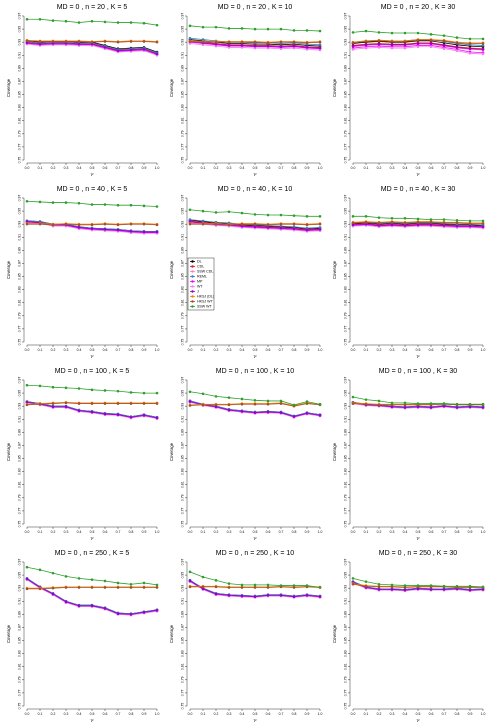  What do you see at coordinates (255, 356) in the screenshot?
I see `x-axis-label: τ²` at bounding box center [255, 356].